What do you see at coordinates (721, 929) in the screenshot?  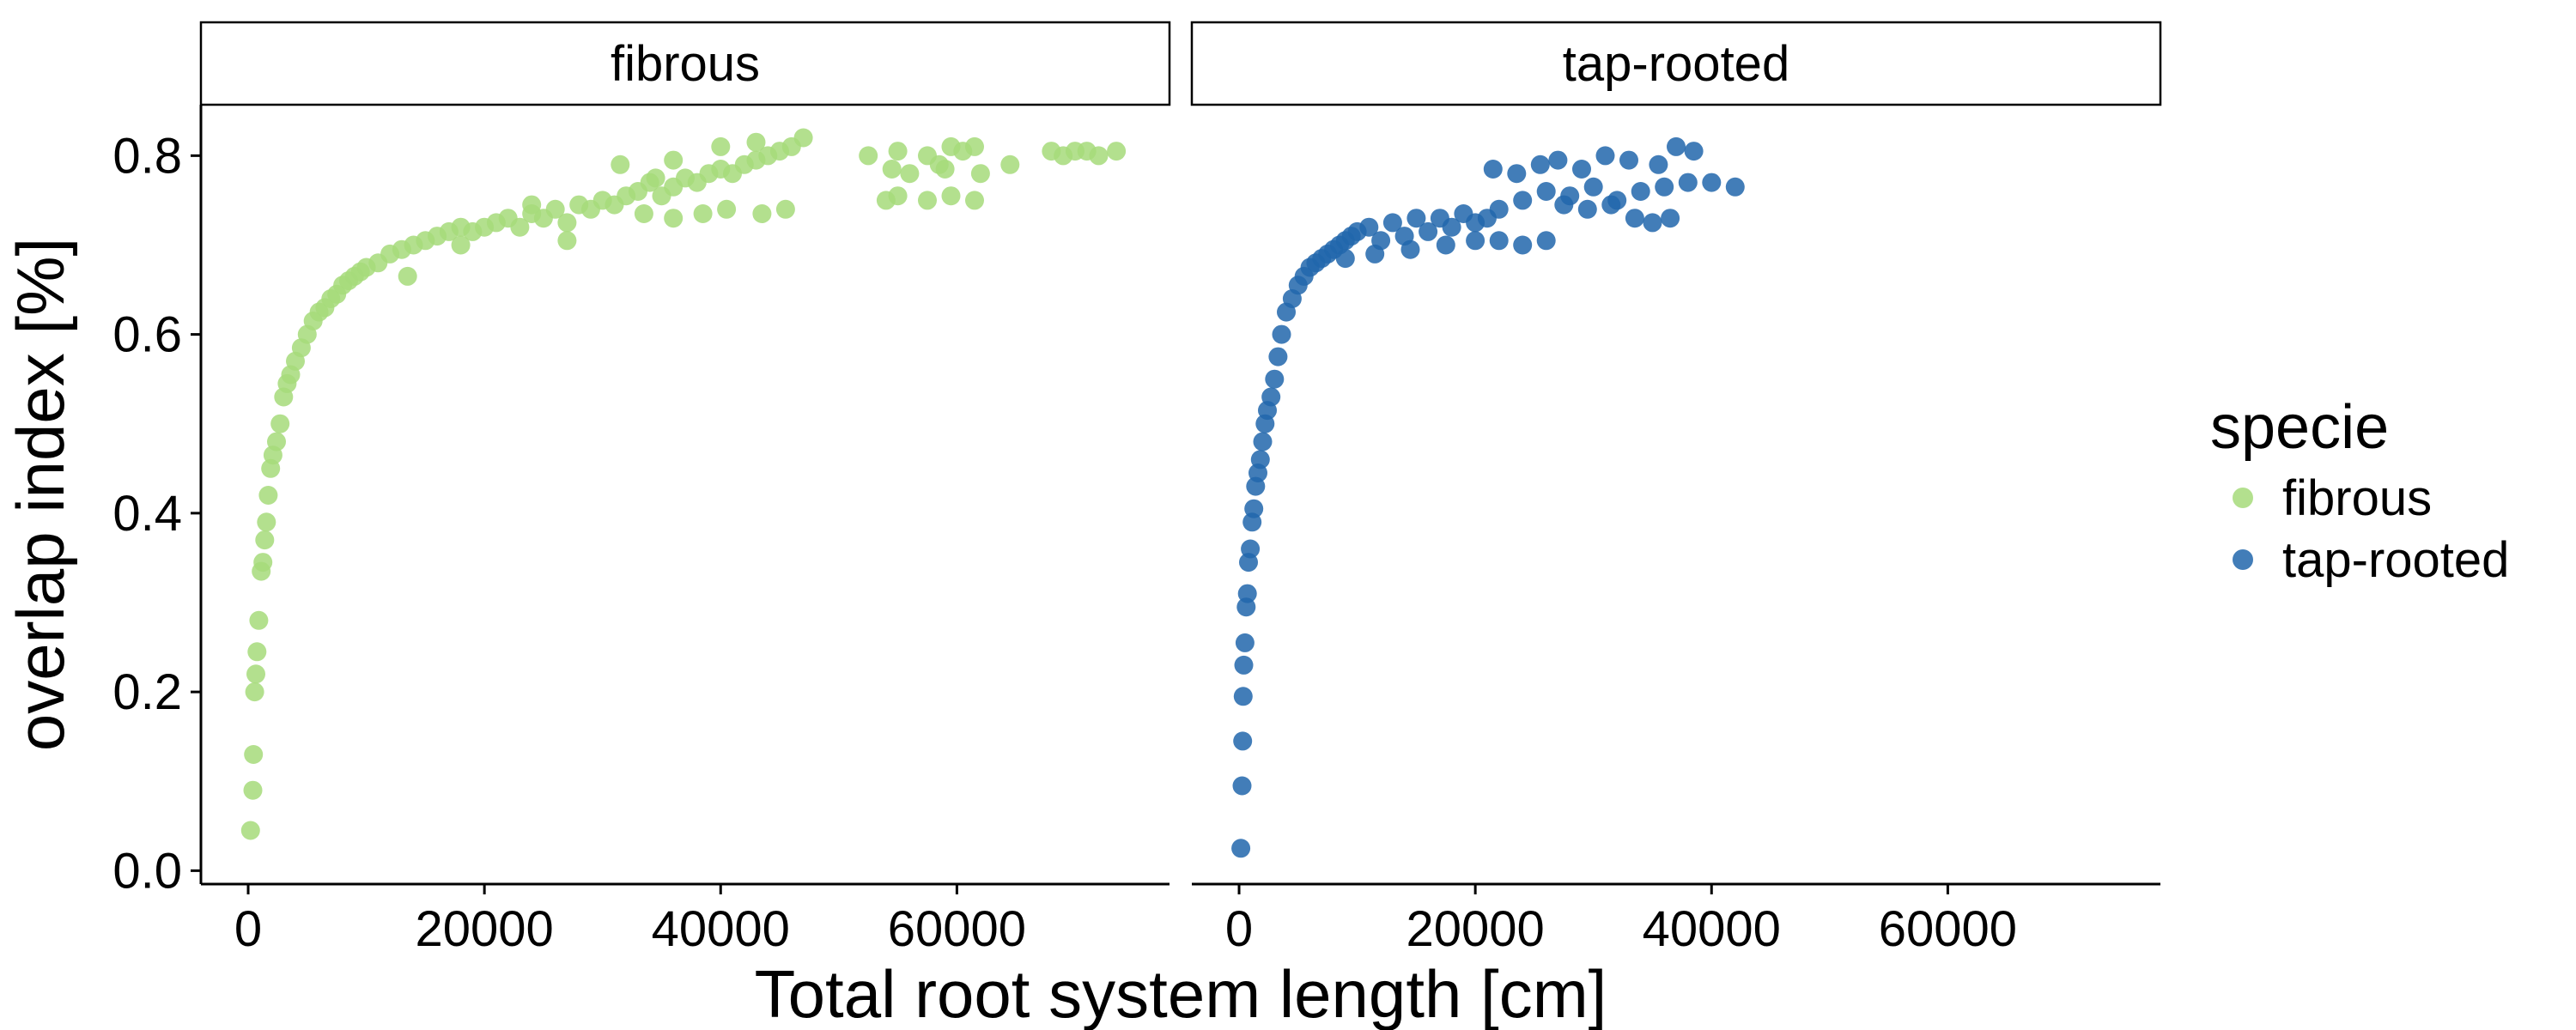 I see `x-tick-label: 40000` at bounding box center [721, 929].